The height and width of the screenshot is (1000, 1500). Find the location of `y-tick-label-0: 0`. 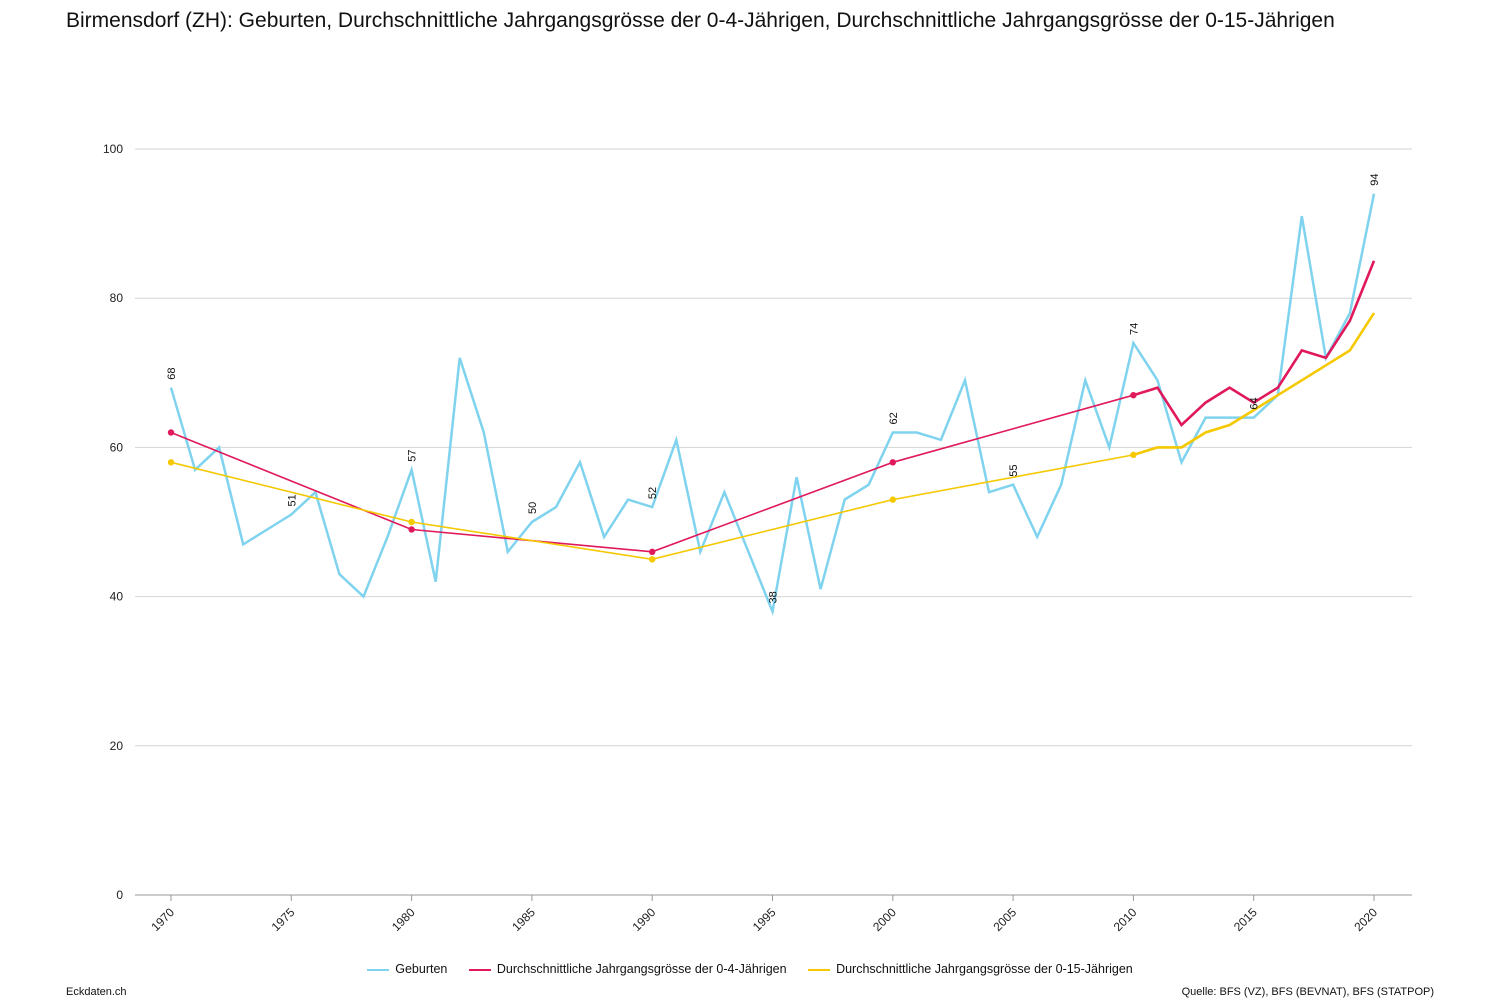

y-tick-label-0: 0 is located at coordinates (119, 895).